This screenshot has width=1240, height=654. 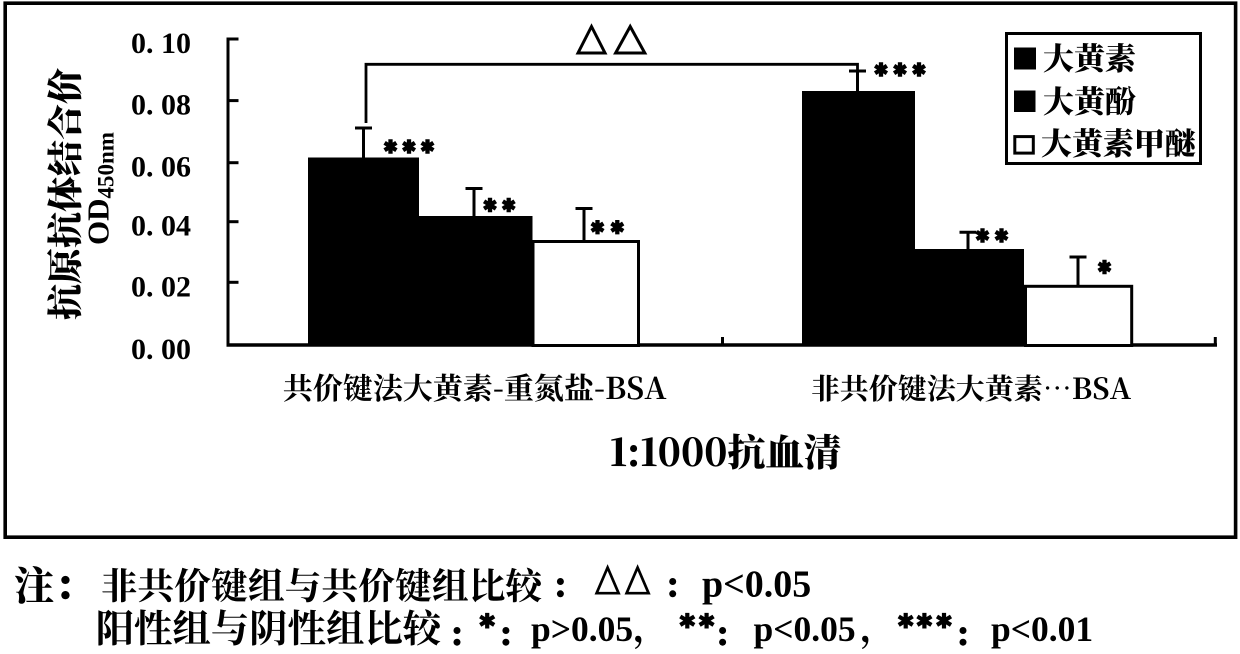 What do you see at coordinates (1042, 629) in the screenshot?
I see `svg-text: p<0.01` at bounding box center [1042, 629].